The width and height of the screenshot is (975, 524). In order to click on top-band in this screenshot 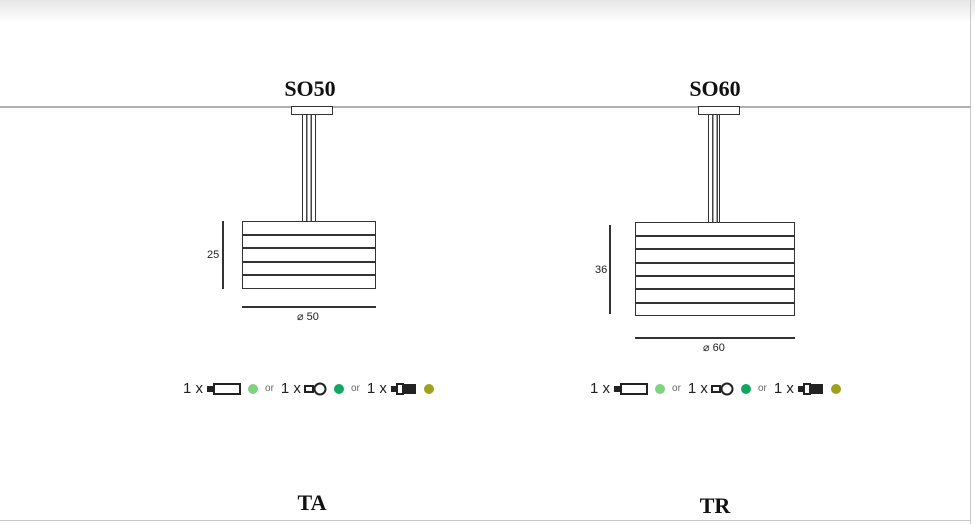, I will do `click(487, 11)`.